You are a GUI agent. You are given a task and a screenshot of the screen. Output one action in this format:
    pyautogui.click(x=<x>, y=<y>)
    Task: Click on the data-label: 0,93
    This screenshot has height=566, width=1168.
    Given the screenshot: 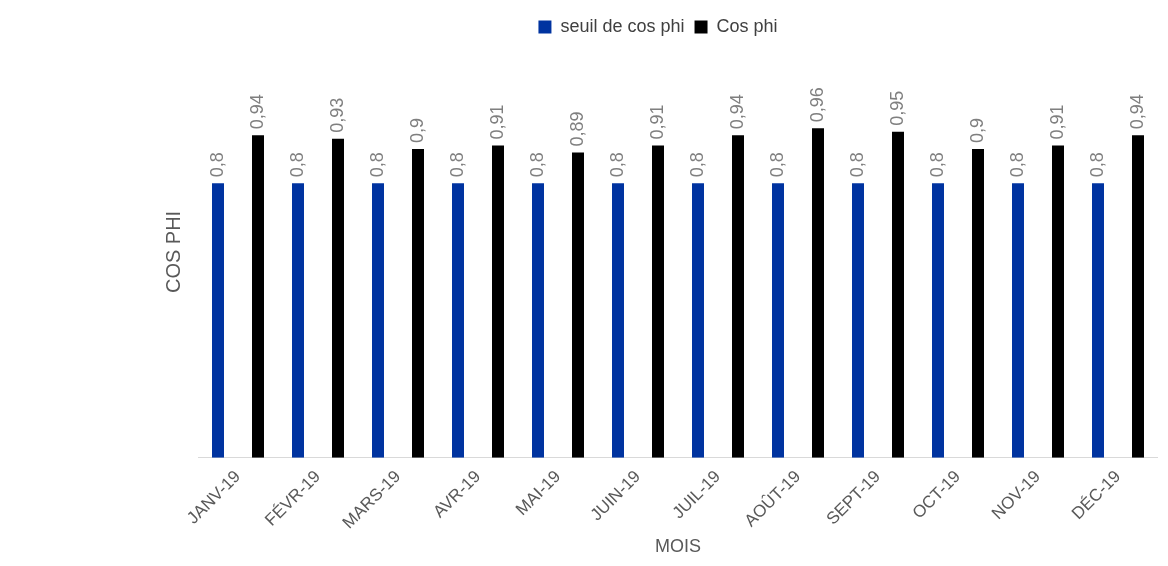 What is the action you would take?
    pyautogui.click(x=336, y=115)
    